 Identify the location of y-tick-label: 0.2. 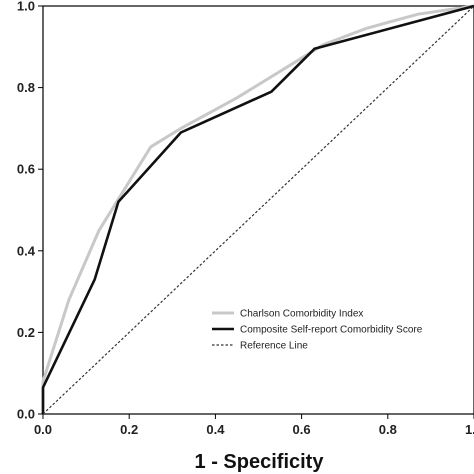
(26, 332).